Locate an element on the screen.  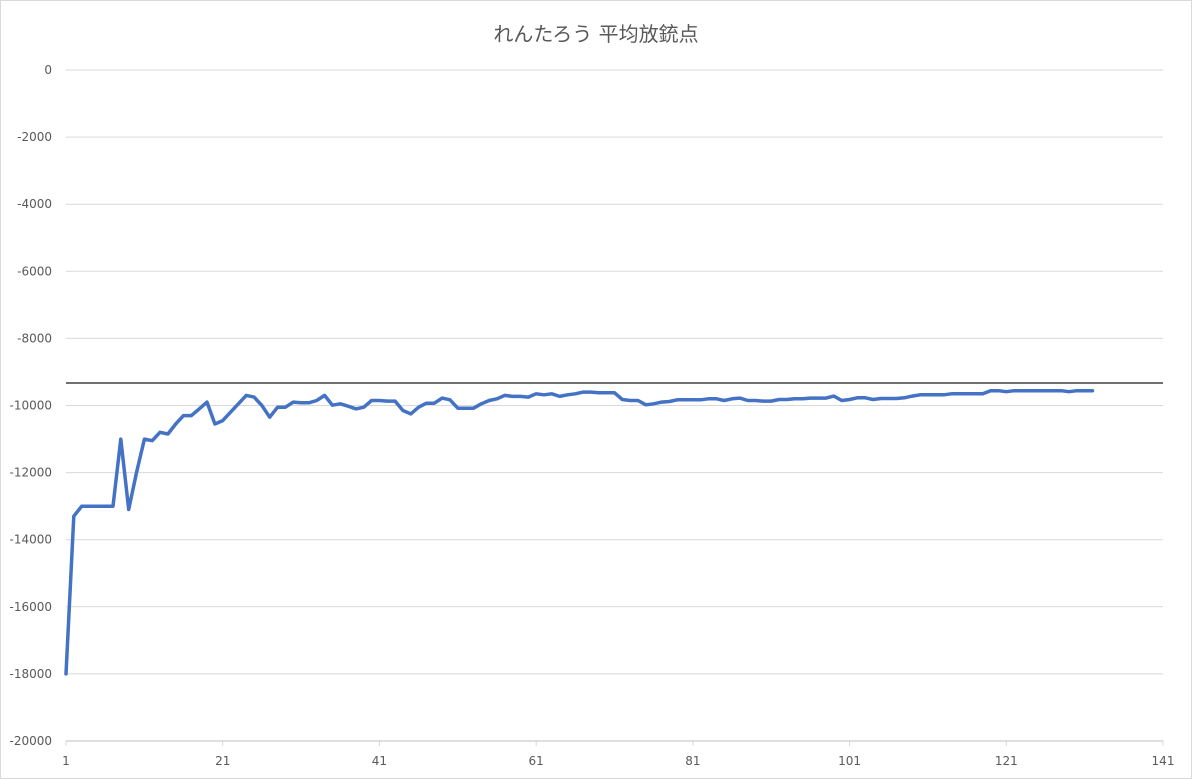
y-tick-label: -10000 is located at coordinates (30, 406).